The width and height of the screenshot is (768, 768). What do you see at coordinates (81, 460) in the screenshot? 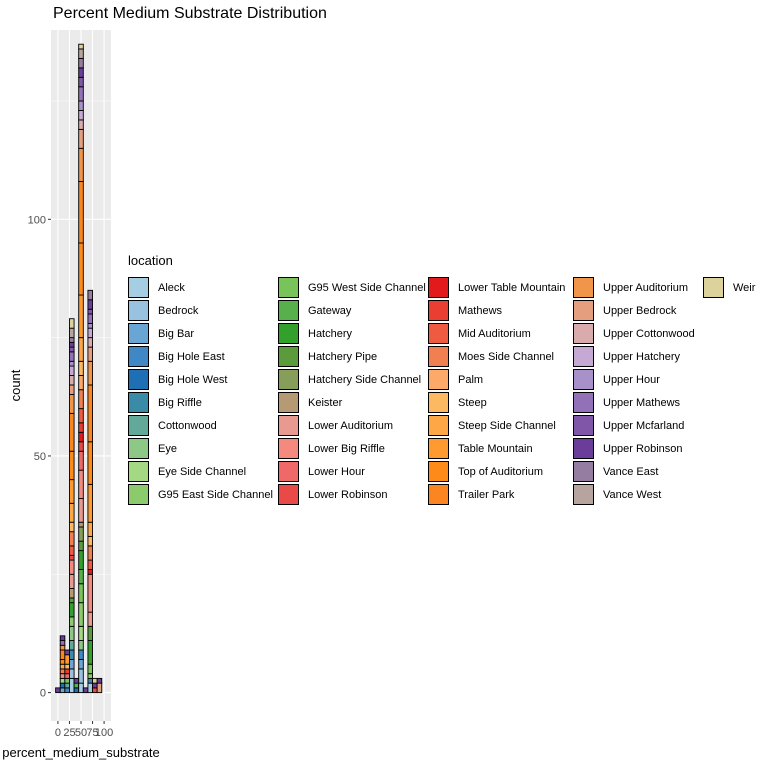
I see `bar-segment-lower-hour` at bounding box center [81, 460].